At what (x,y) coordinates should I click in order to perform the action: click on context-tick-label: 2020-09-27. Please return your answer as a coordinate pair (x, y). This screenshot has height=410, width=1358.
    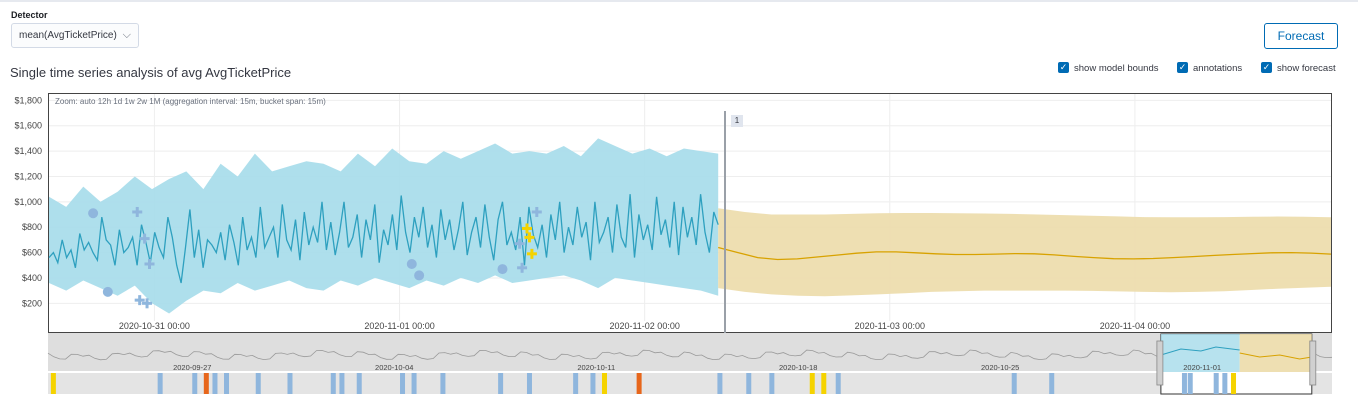
    Looking at the image, I should click on (192, 367).